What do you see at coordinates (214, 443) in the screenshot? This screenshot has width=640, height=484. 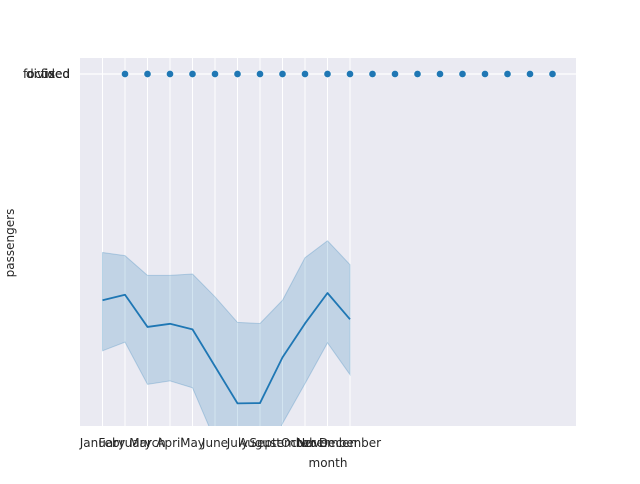 I see `x-tick-label: June` at bounding box center [214, 443].